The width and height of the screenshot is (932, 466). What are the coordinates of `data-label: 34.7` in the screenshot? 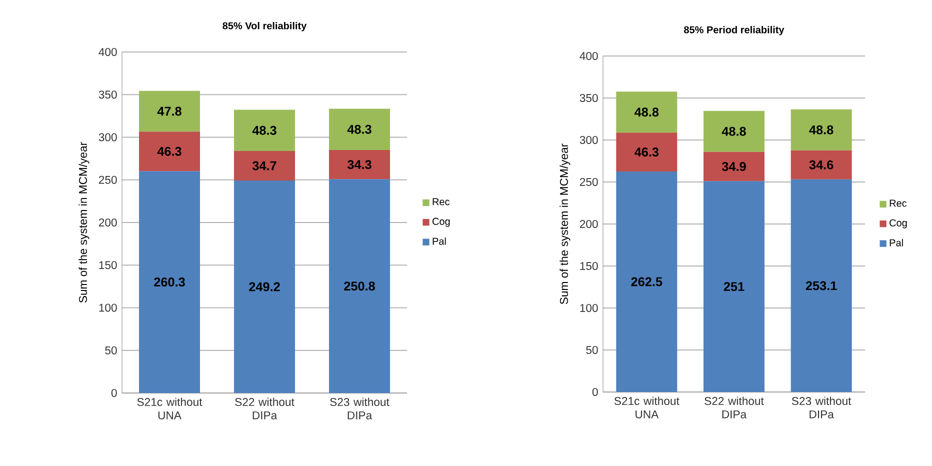 It's located at (264, 165).